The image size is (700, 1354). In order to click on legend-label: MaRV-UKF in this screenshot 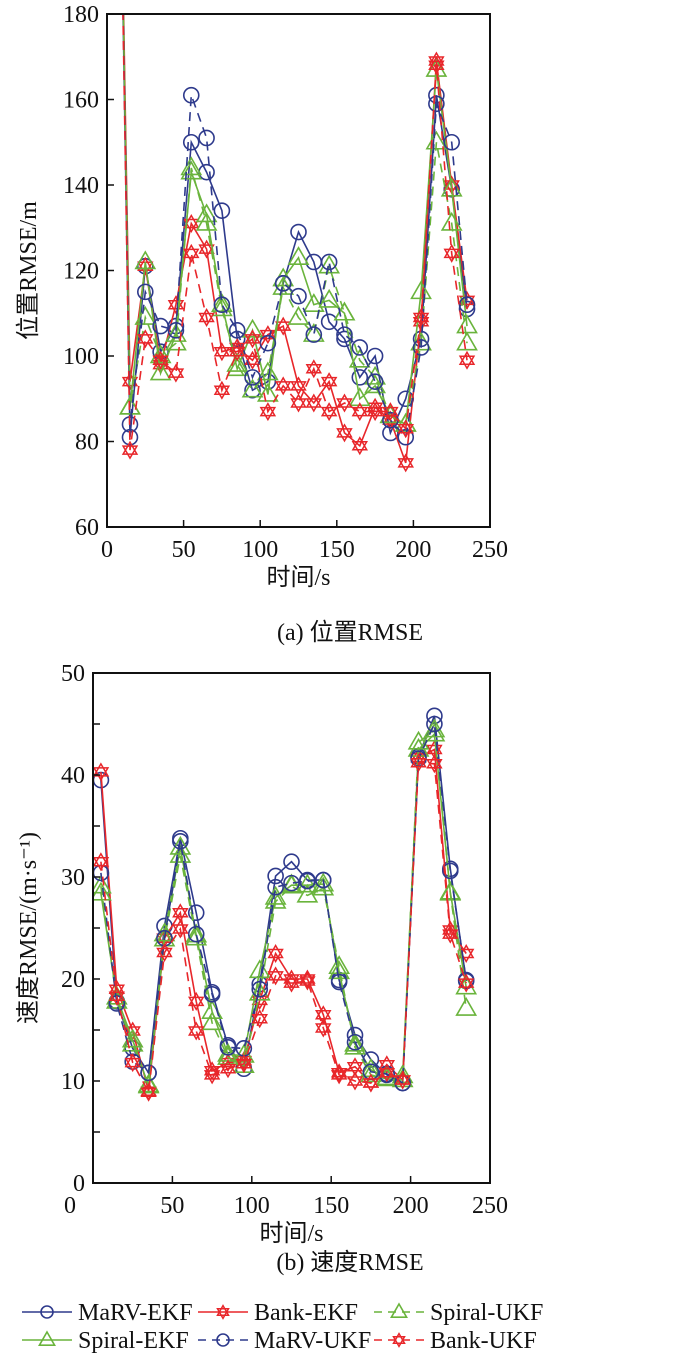, I will do `click(312, 1341)`.